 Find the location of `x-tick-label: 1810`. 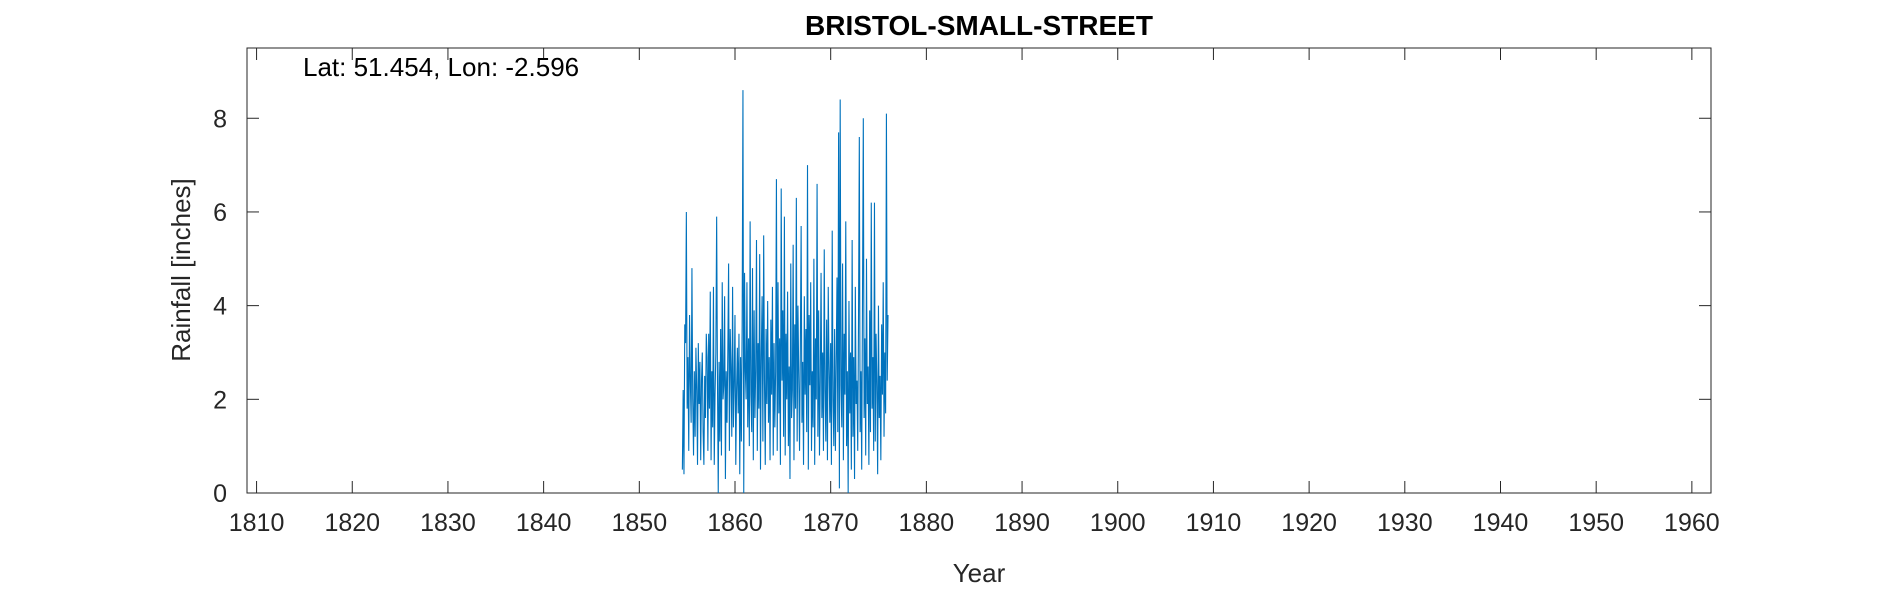

x-tick-label: 1810 is located at coordinates (257, 523).